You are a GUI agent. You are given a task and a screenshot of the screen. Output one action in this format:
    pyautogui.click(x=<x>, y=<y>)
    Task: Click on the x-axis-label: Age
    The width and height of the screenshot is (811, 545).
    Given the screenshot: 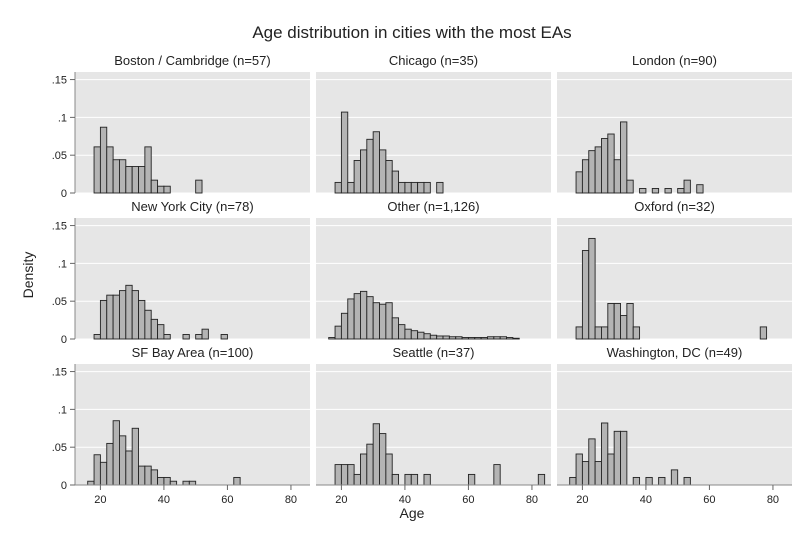 What is the action you would take?
    pyautogui.click(x=412, y=513)
    